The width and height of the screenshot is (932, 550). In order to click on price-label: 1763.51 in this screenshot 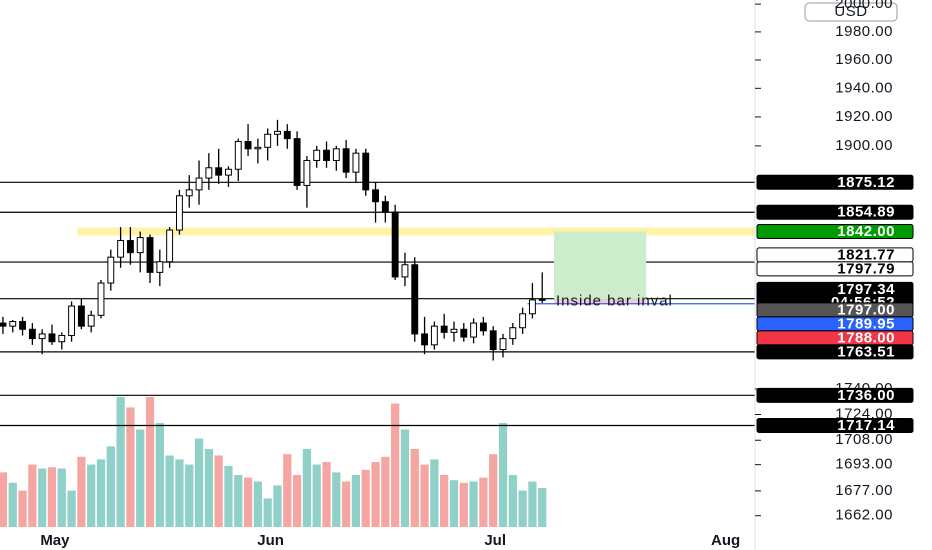, I will do `click(866, 351)`.